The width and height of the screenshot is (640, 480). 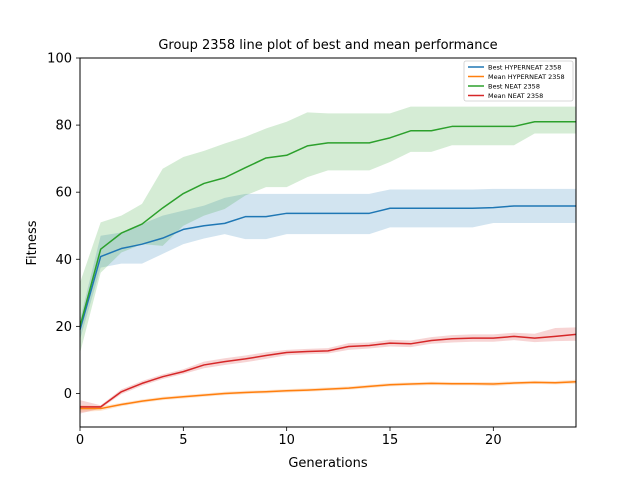 I want to click on y-tick-label: 20, so click(x=63, y=327).